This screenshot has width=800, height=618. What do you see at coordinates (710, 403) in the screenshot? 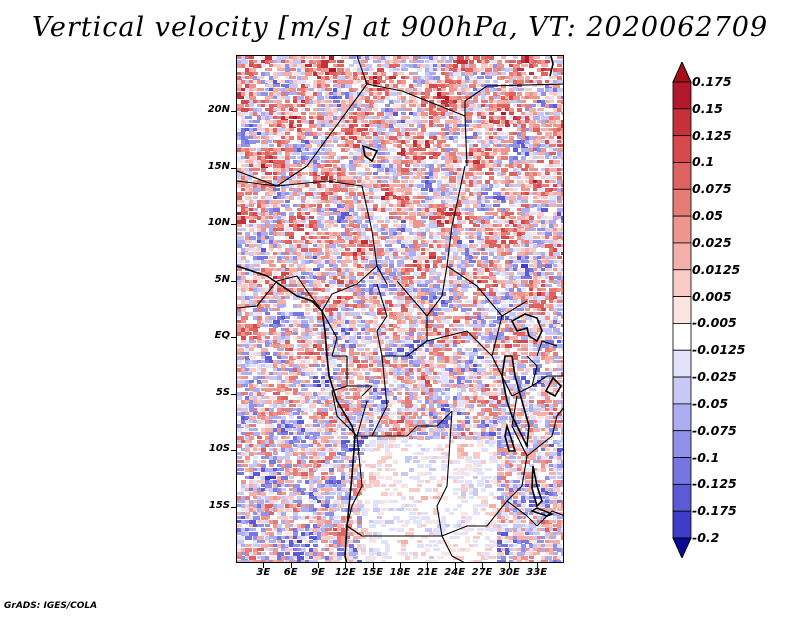
I see `colorbar-level-label: -0.05` at bounding box center [710, 403].